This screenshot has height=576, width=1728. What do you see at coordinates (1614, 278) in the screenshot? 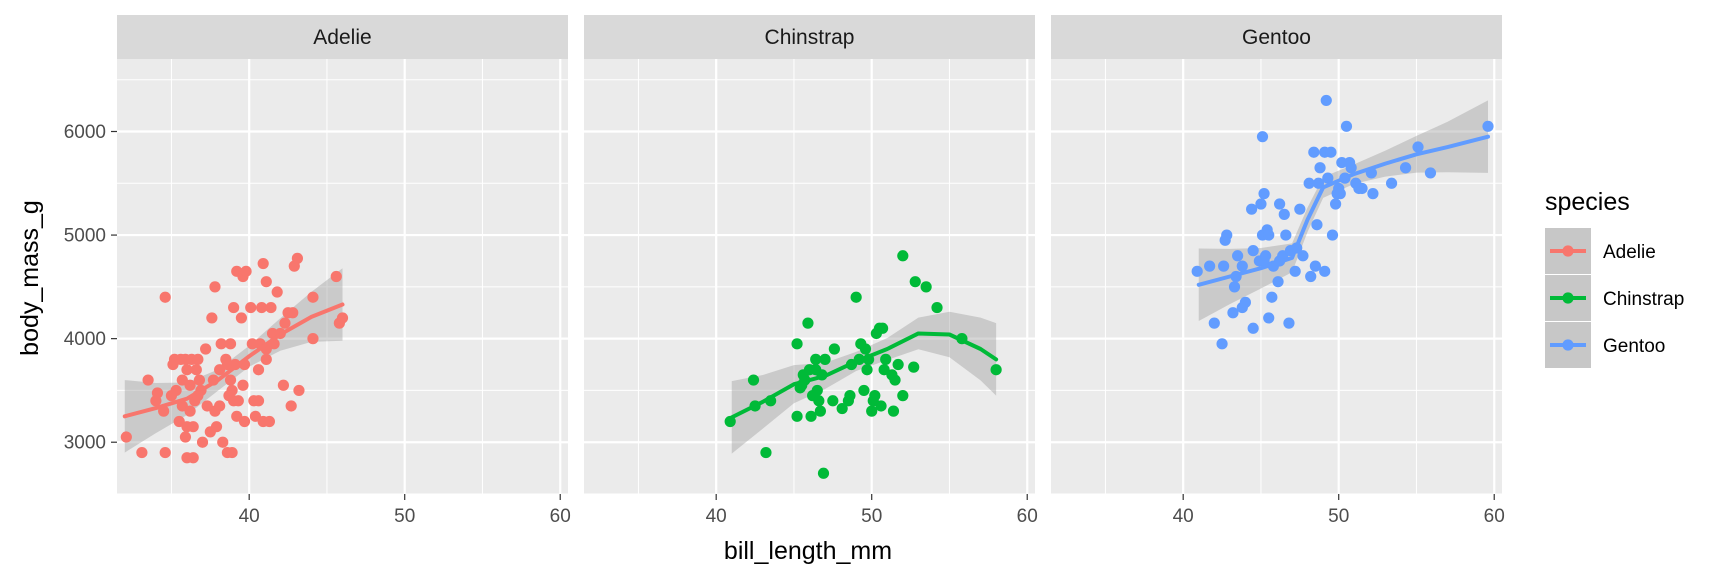
I see `legend: species Adelie Chinstrap Gentoo` at bounding box center [1614, 278].